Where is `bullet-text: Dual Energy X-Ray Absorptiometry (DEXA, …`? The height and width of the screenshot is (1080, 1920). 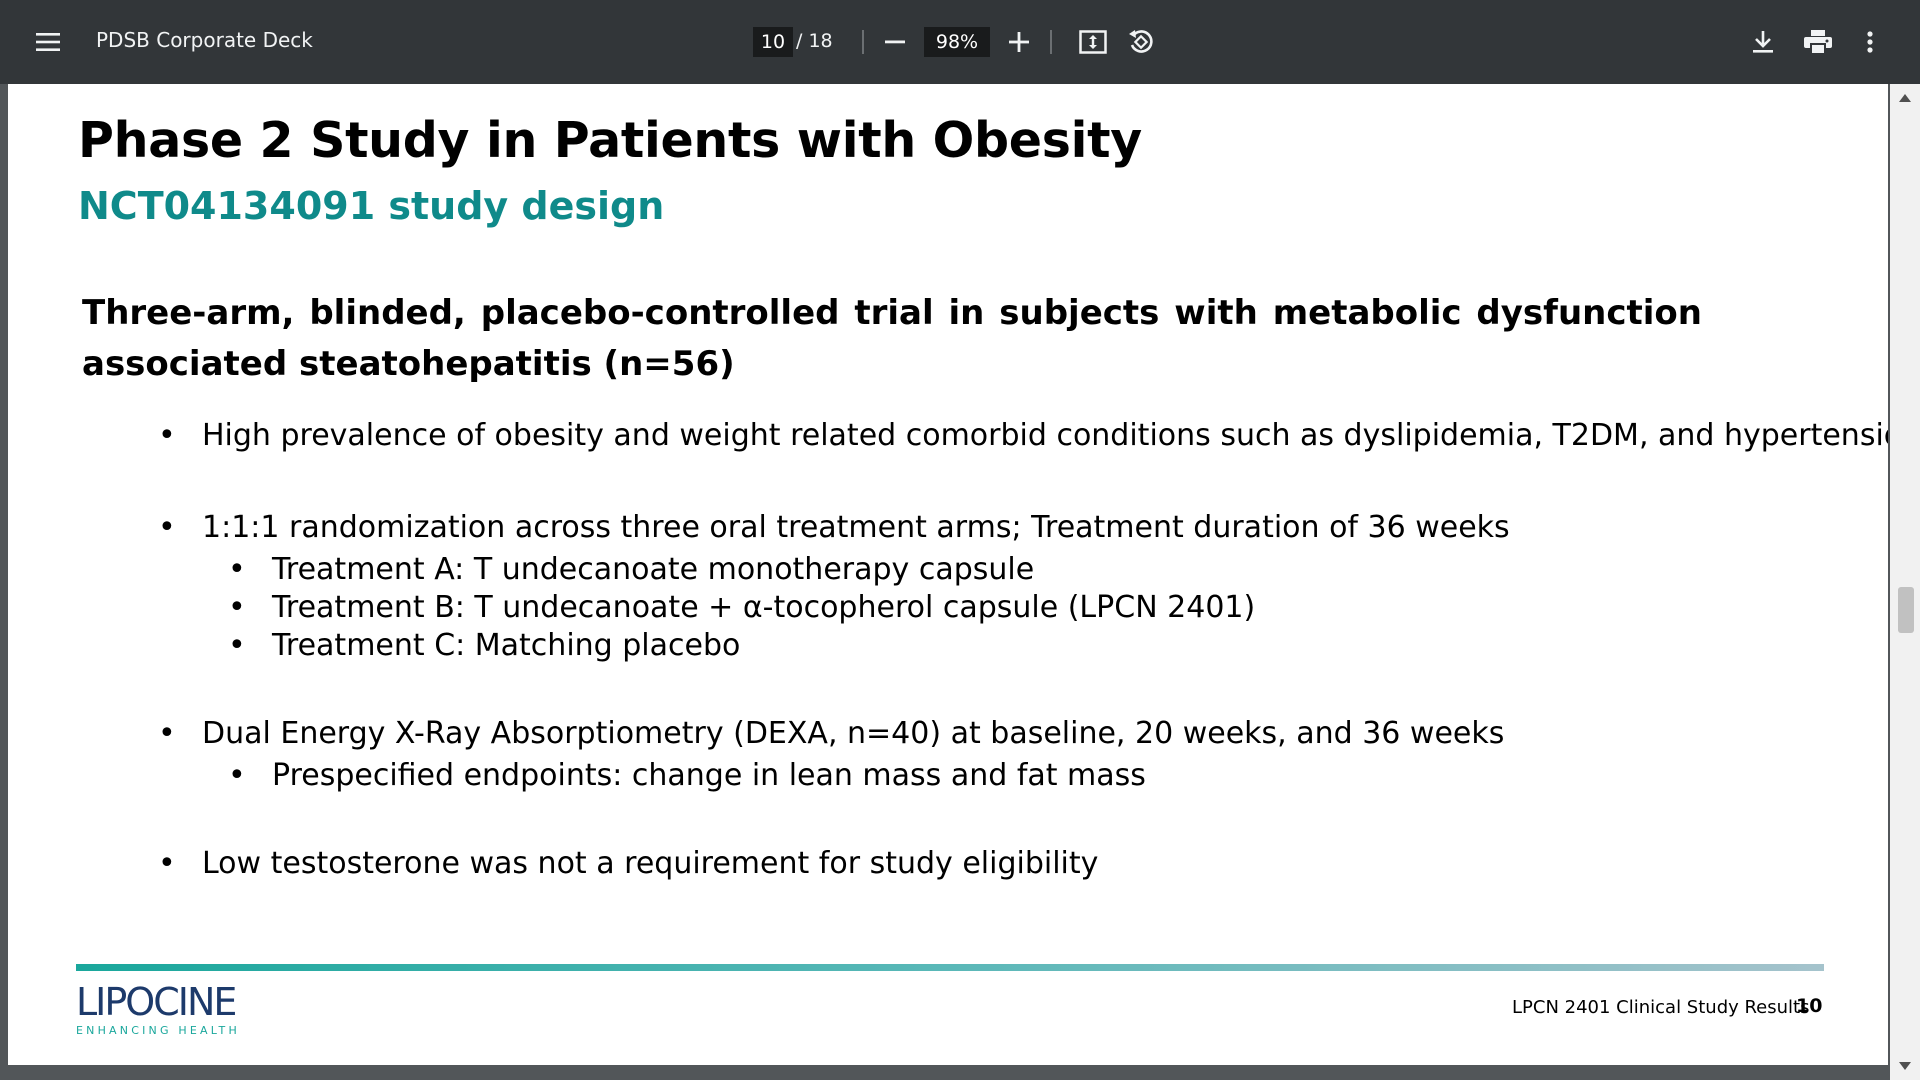 bullet-text: Dual Energy X-Ray Absorptiometry (DEXA, … is located at coordinates (853, 733).